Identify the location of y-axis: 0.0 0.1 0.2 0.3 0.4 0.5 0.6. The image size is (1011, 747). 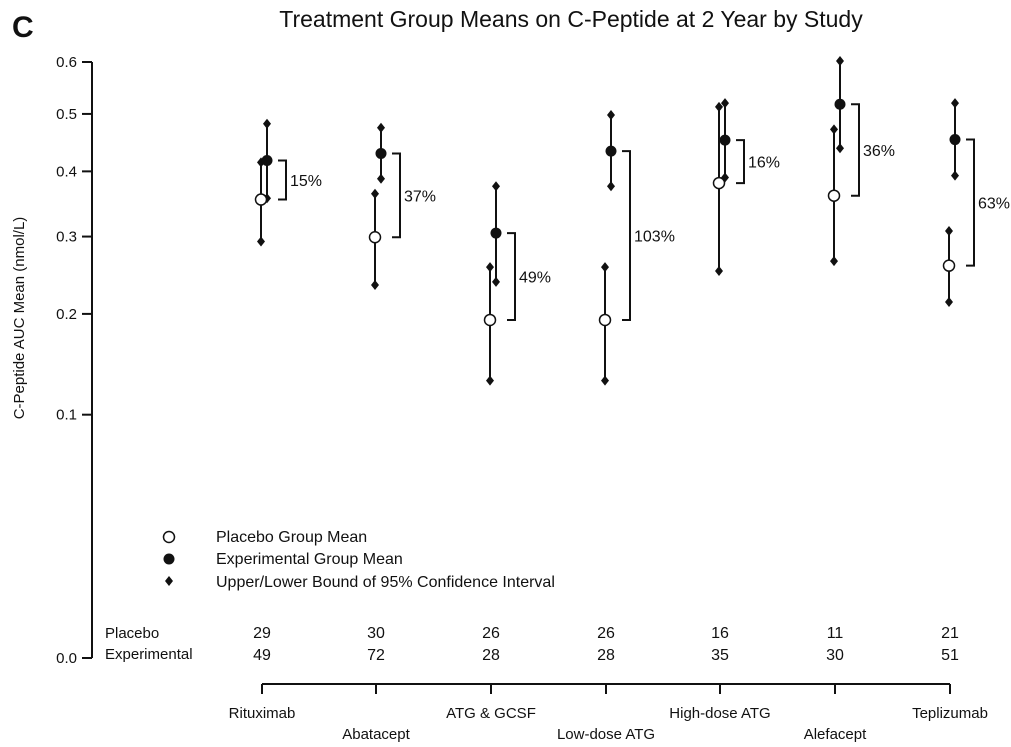
(74, 360).